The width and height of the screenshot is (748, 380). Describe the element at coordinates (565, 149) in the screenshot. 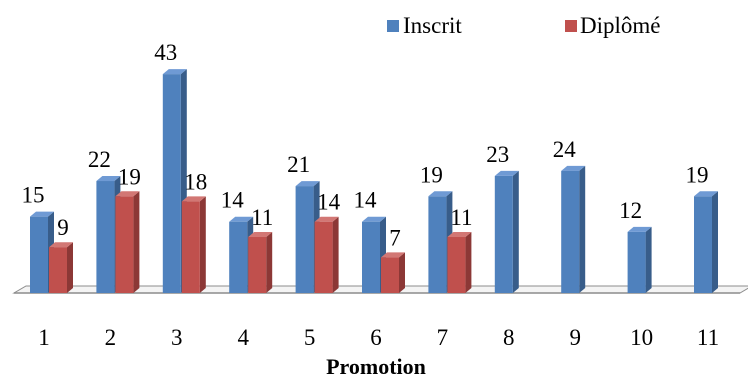

I see `data-label-inscrit: 24` at that location.